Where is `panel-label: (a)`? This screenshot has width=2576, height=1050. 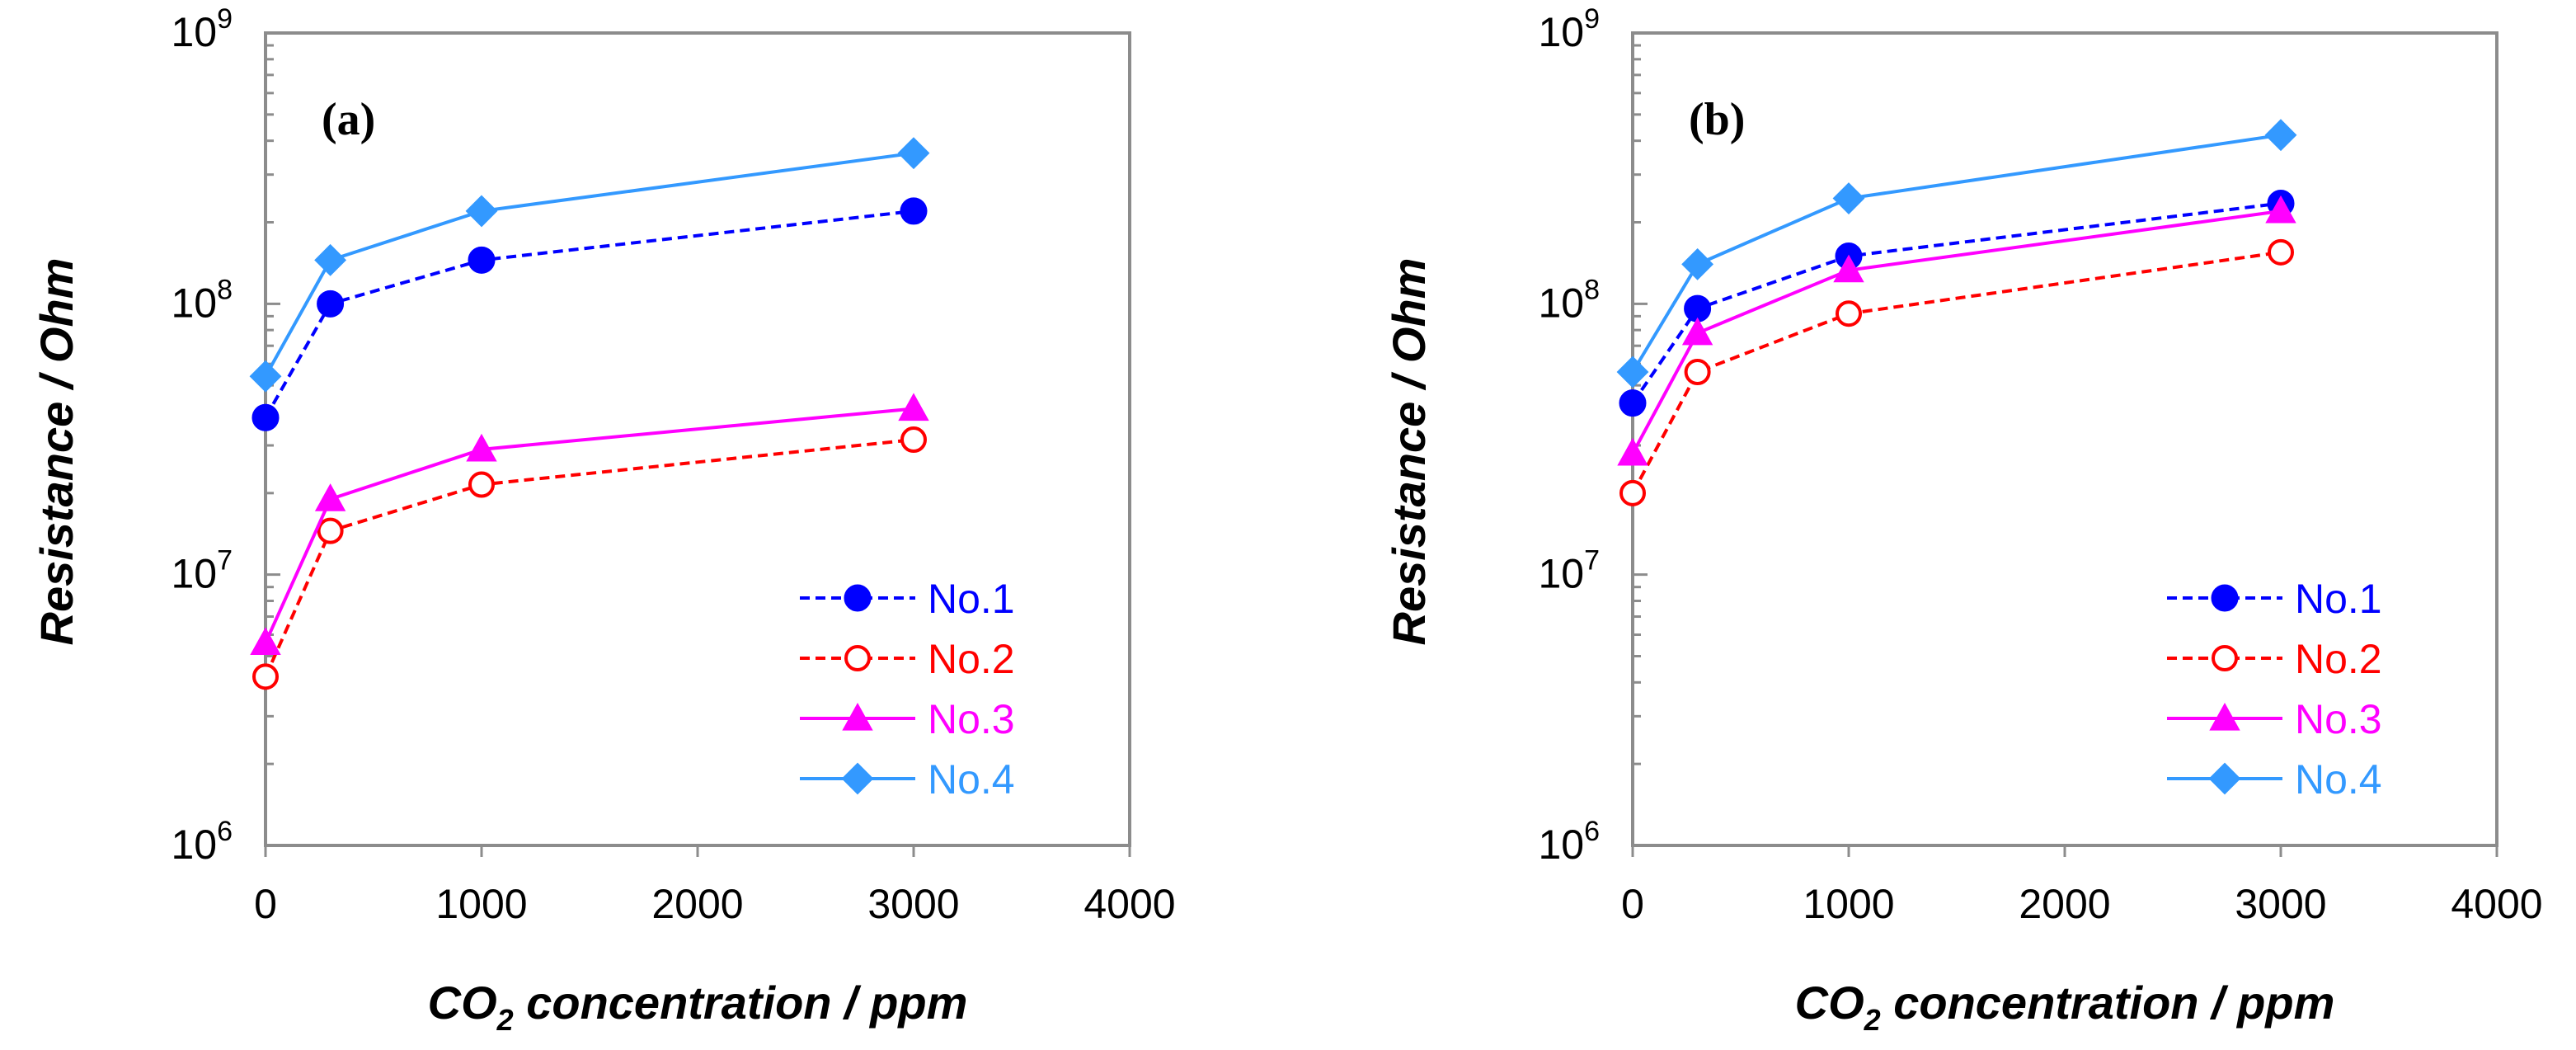
panel-label: (a) is located at coordinates (348, 120).